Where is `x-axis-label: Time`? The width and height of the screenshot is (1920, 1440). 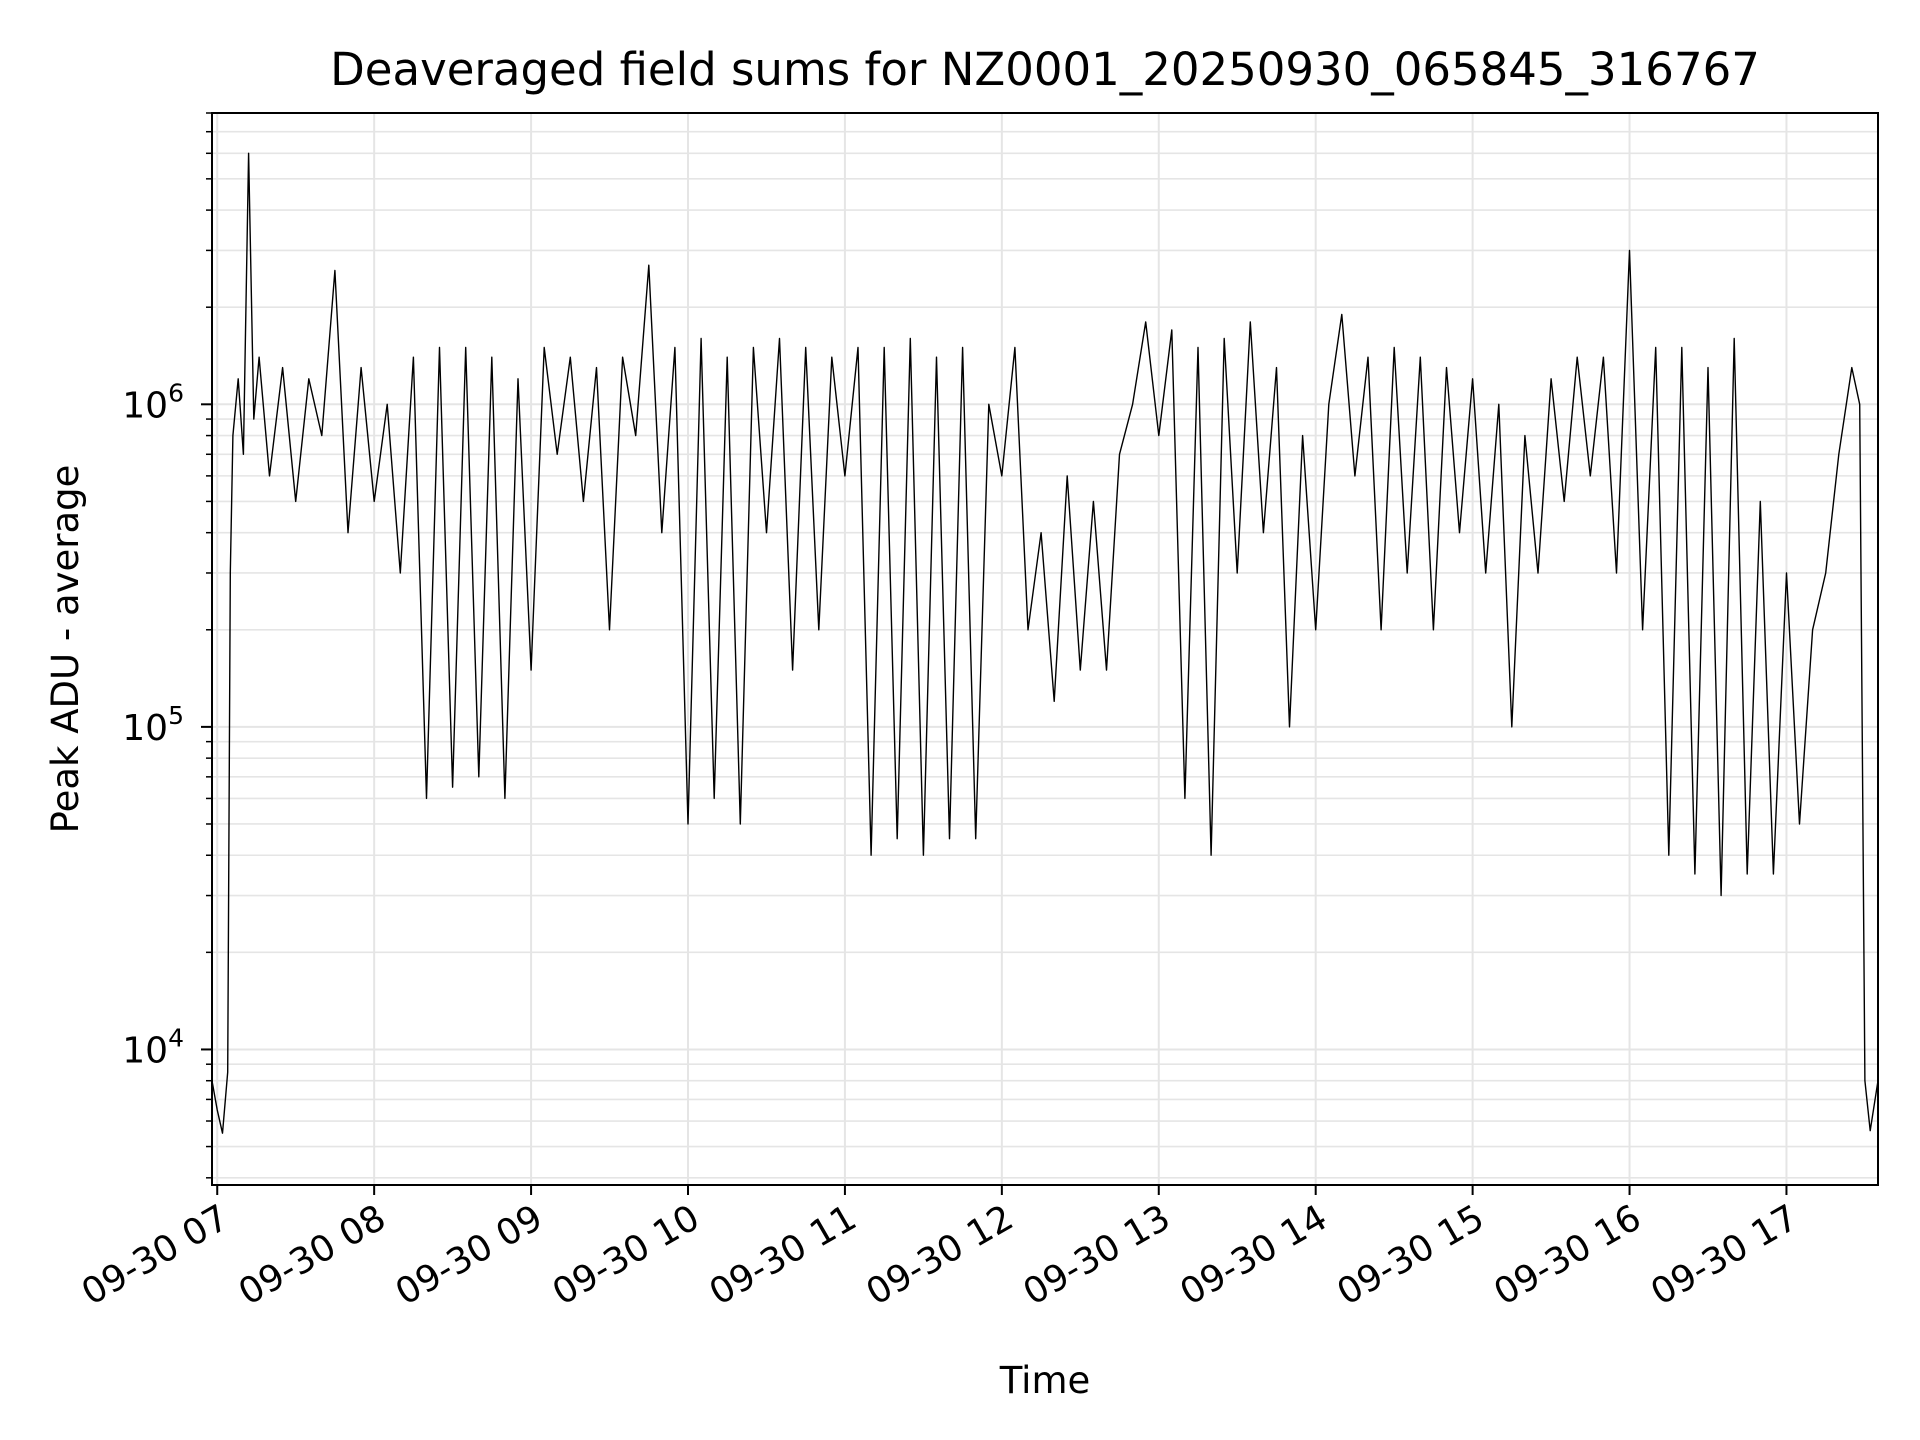
x-axis-label: Time is located at coordinates (1045, 1380).